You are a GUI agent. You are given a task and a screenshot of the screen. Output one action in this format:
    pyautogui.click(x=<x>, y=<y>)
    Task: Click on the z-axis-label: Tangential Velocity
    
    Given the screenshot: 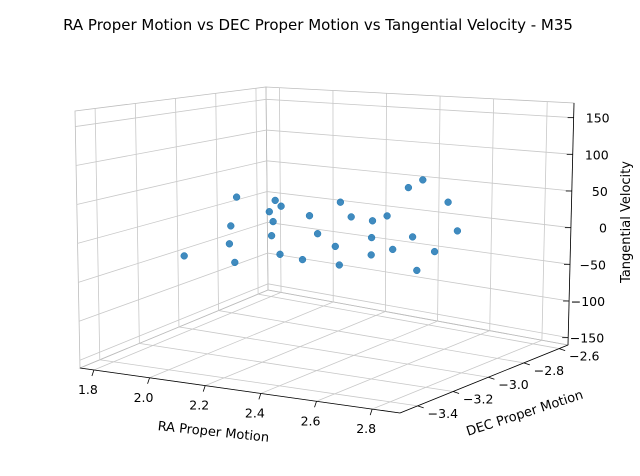 What is the action you would take?
    pyautogui.click(x=626, y=222)
    